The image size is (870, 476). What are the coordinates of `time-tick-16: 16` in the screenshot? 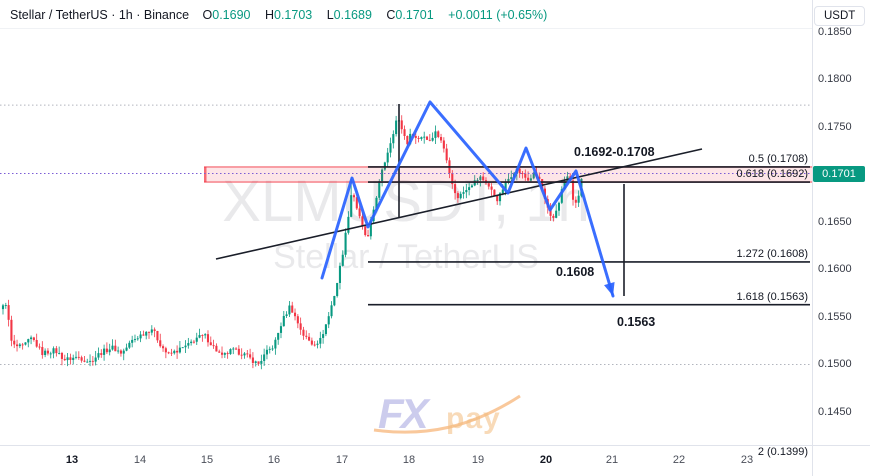 It's located at (274, 460).